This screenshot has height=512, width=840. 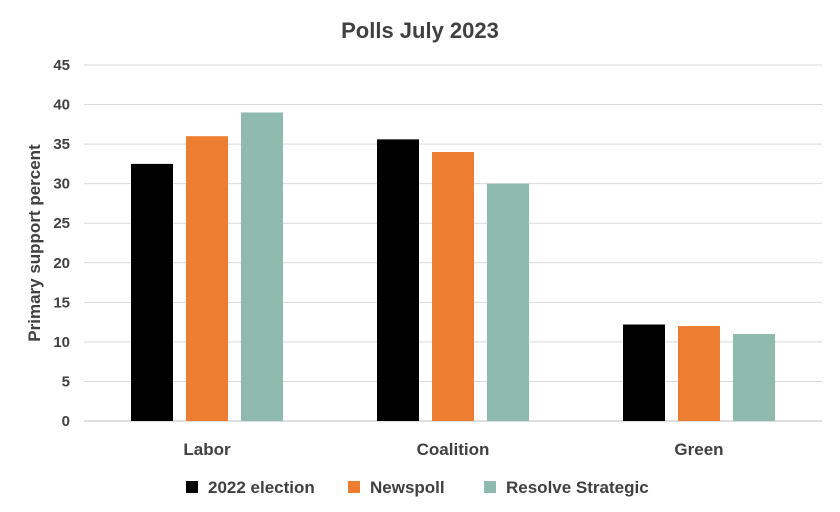 I want to click on legend-label: Newspoll, so click(x=407, y=487).